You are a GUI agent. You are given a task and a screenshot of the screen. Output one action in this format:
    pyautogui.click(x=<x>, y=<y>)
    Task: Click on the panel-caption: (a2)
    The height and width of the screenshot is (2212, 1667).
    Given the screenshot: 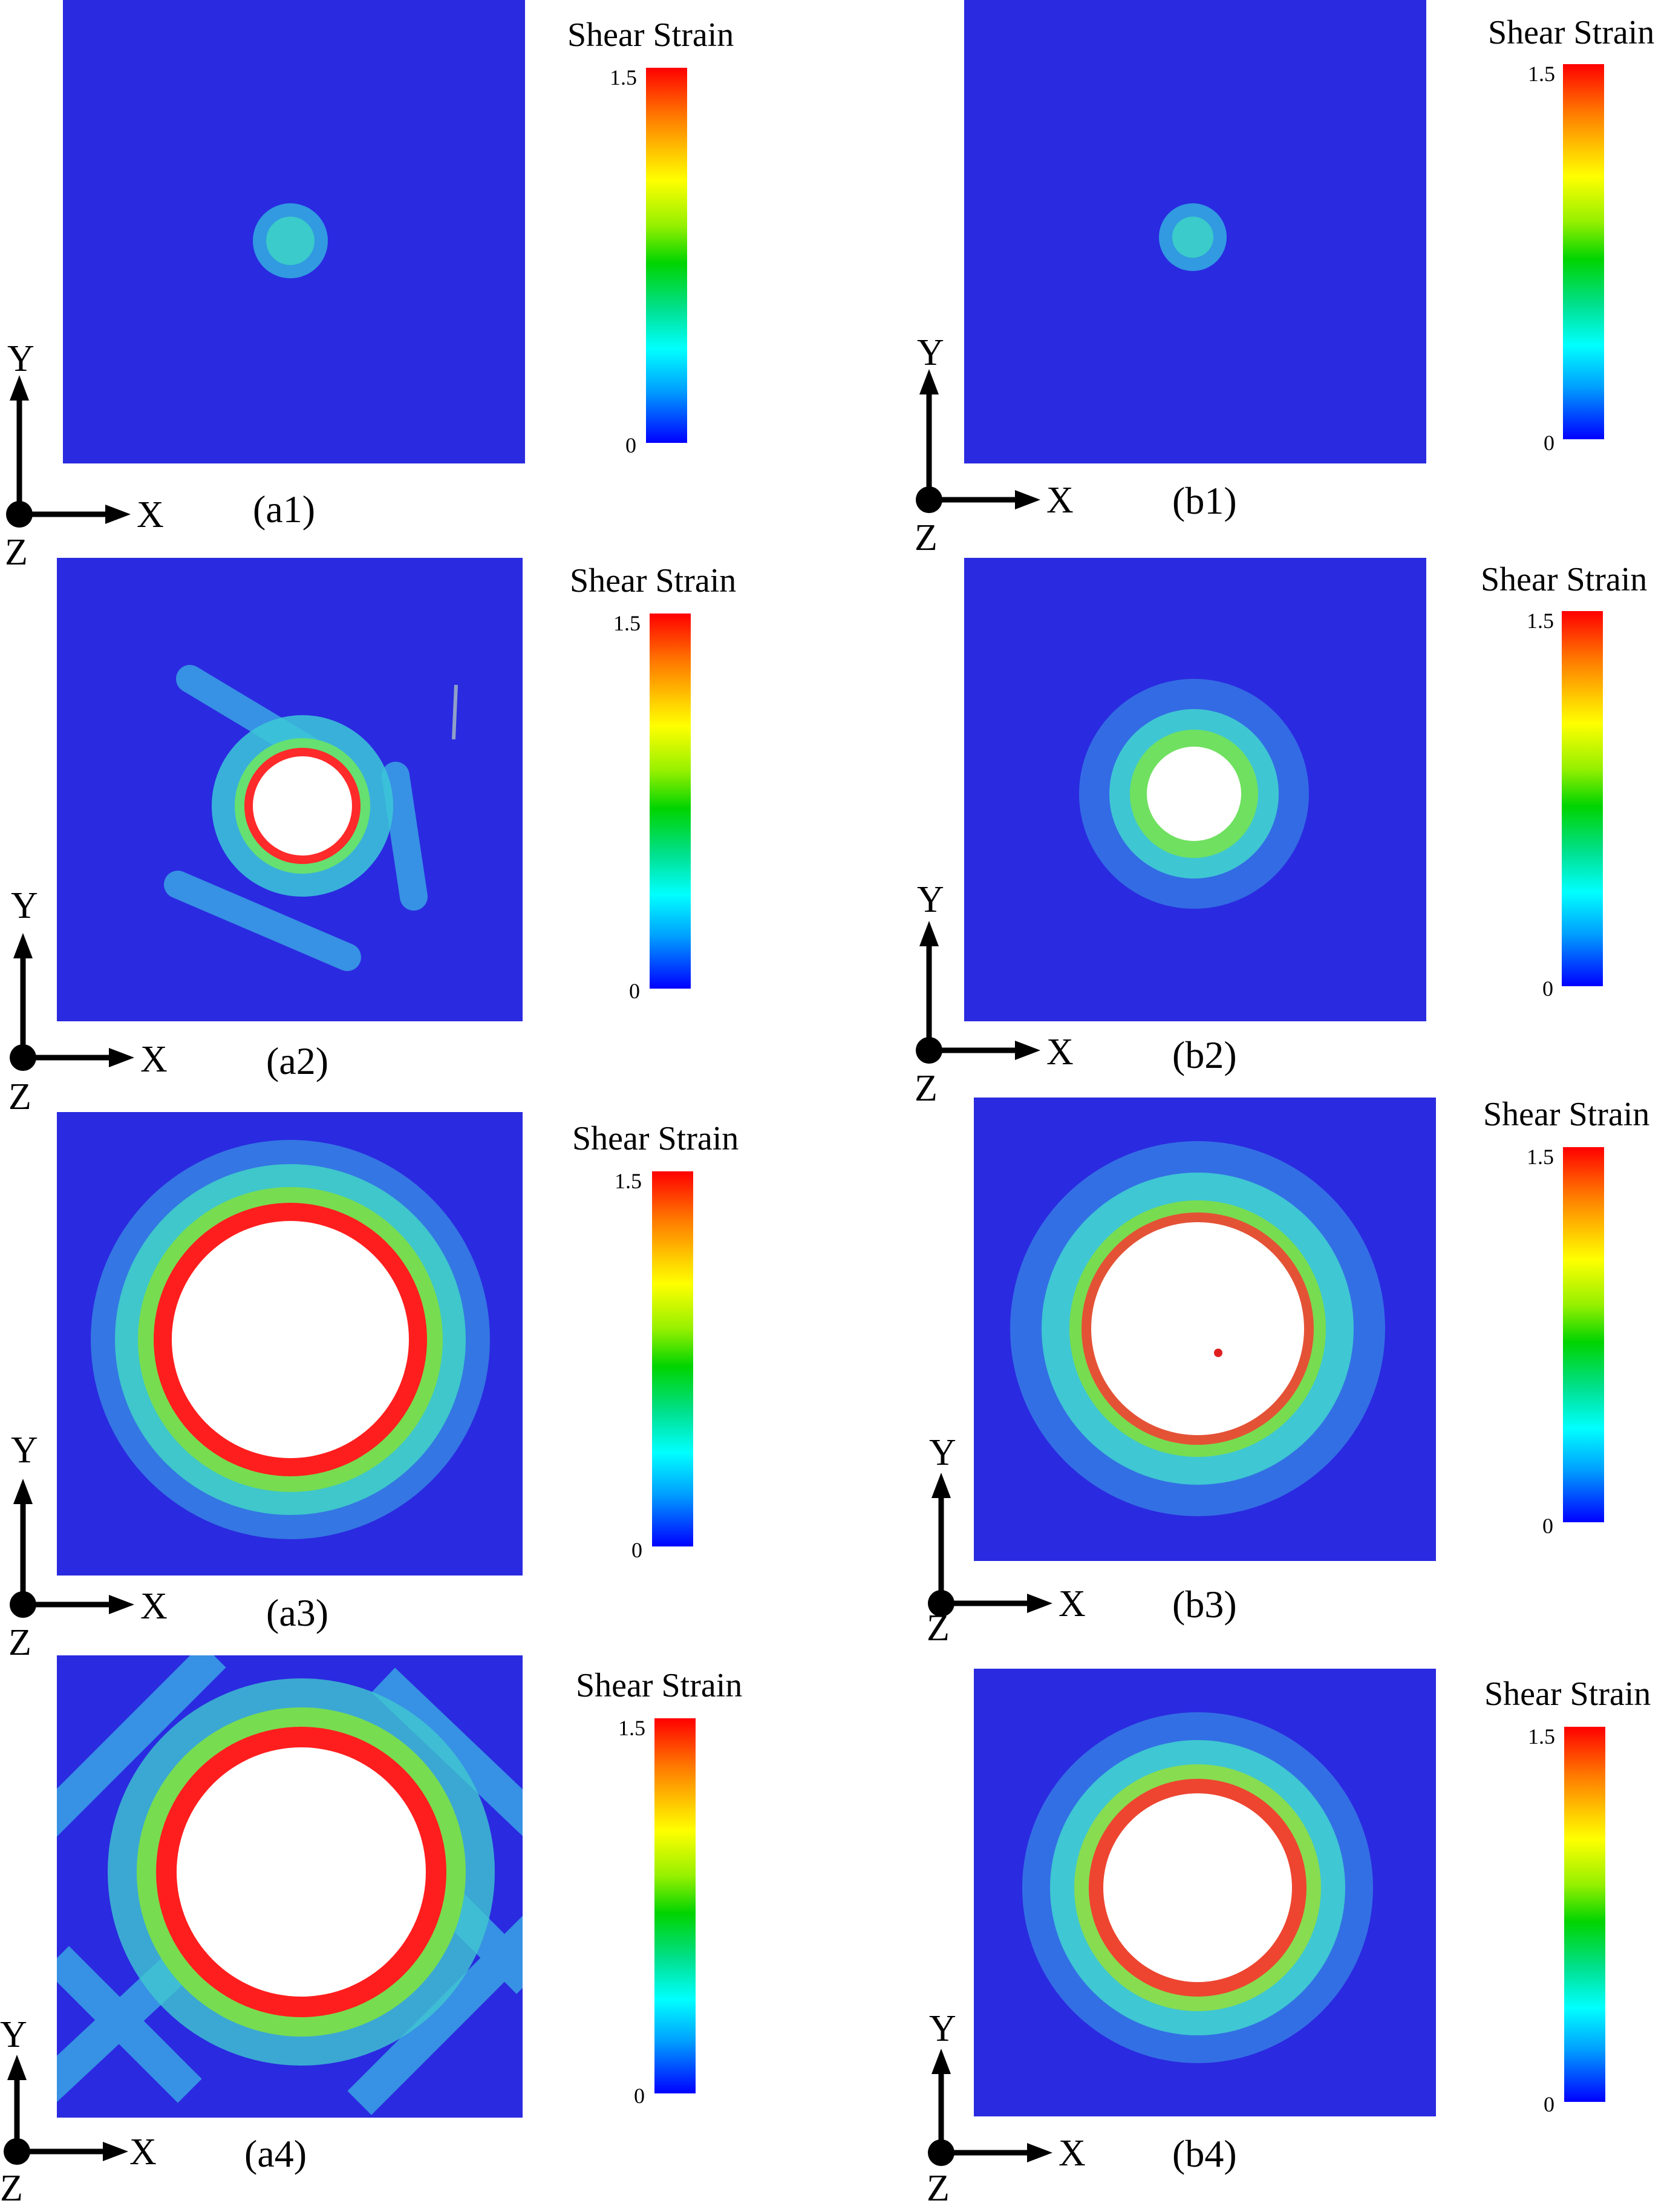 What is the action you would take?
    pyautogui.click(x=298, y=1060)
    